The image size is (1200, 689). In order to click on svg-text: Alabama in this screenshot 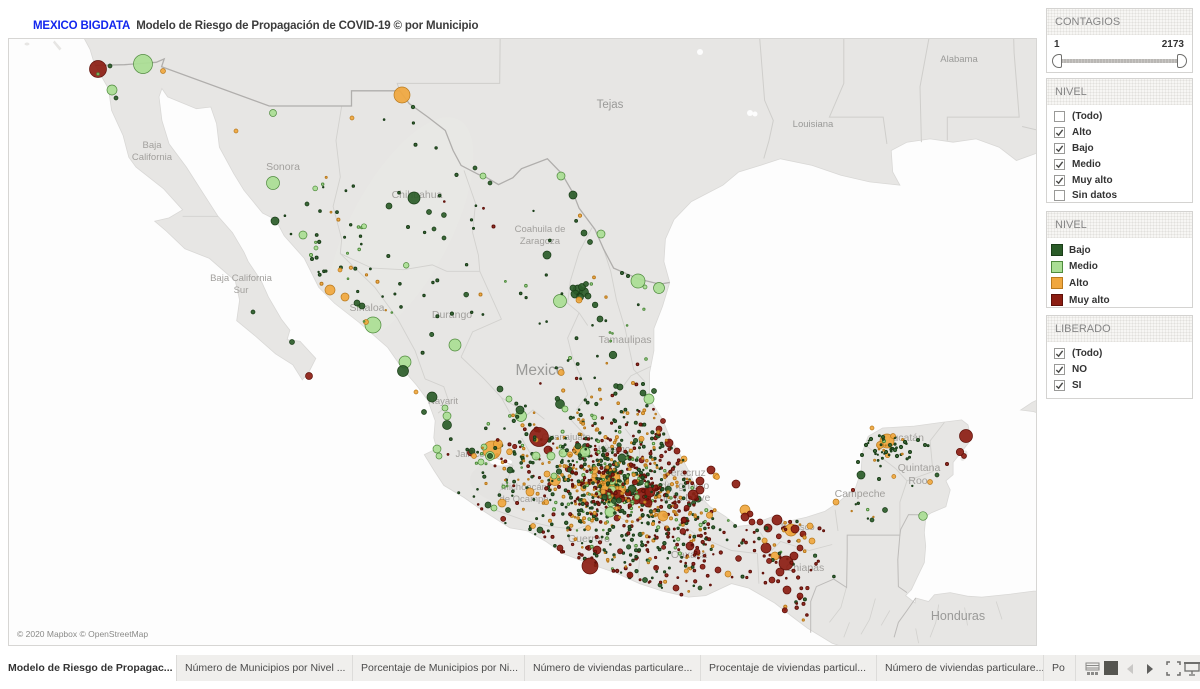, I will do `click(959, 59)`.